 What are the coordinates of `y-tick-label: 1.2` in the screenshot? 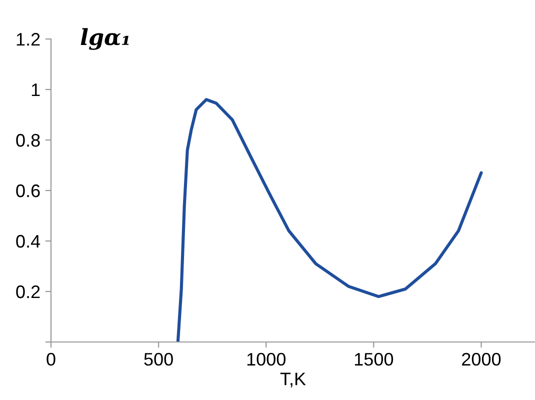 It's located at (28, 39).